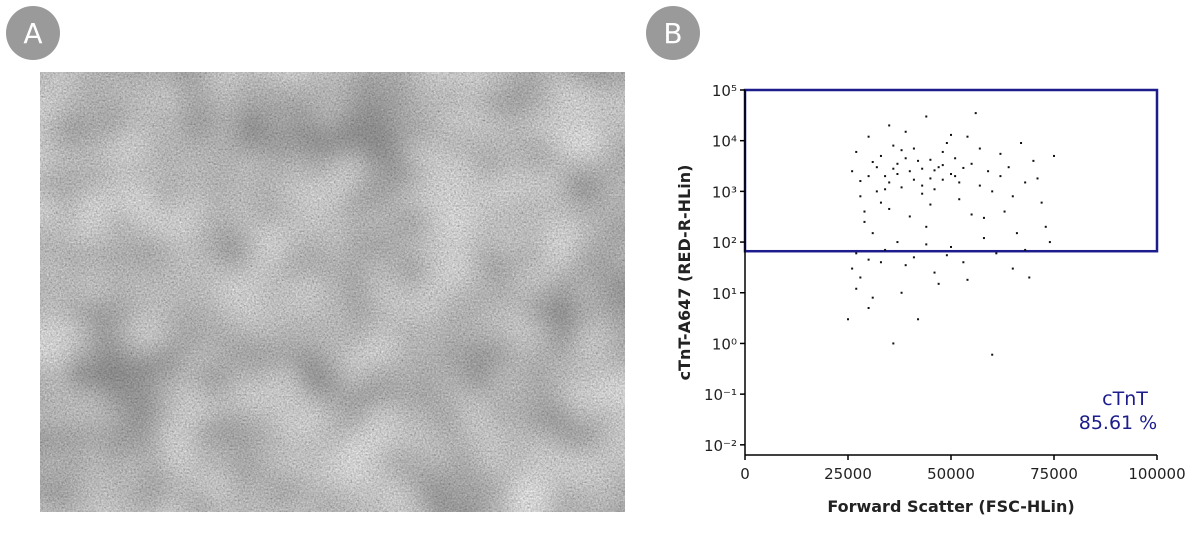 This screenshot has width=1200, height=542. I want to click on x-tick-label: 25000, so click(848, 474).